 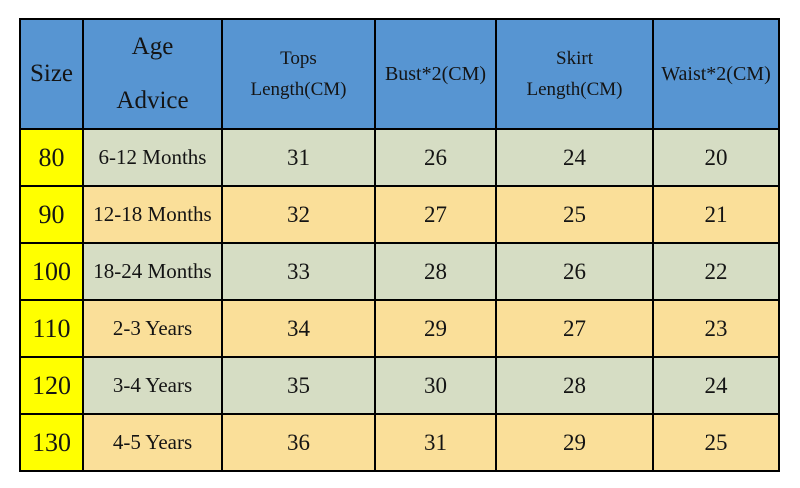 I want to click on waist-cell: 20, so click(x=716, y=157).